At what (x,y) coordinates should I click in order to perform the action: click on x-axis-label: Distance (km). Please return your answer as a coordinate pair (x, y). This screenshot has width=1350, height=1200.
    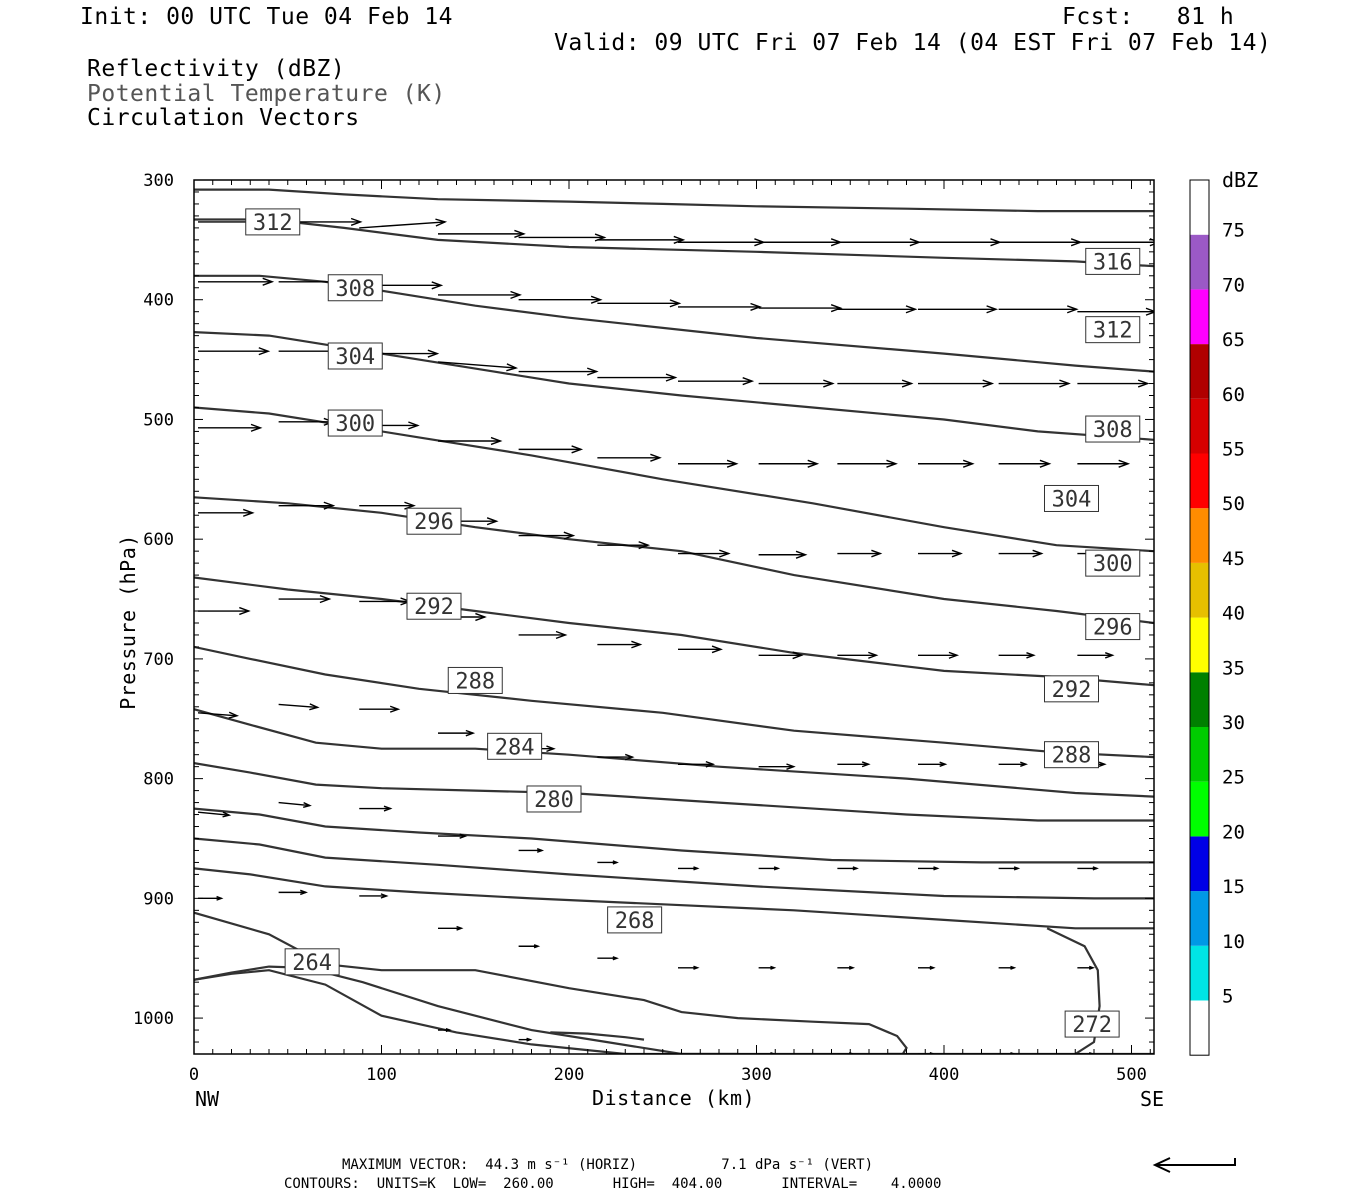
    Looking at the image, I should click on (674, 1098).